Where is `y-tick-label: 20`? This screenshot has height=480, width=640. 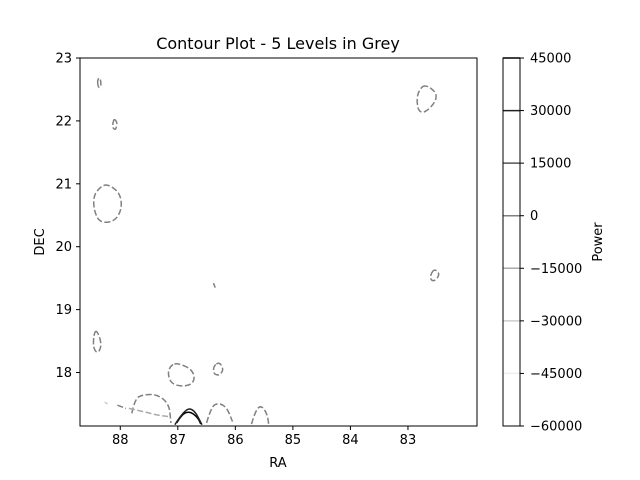
y-tick-label: 20 is located at coordinates (63, 247).